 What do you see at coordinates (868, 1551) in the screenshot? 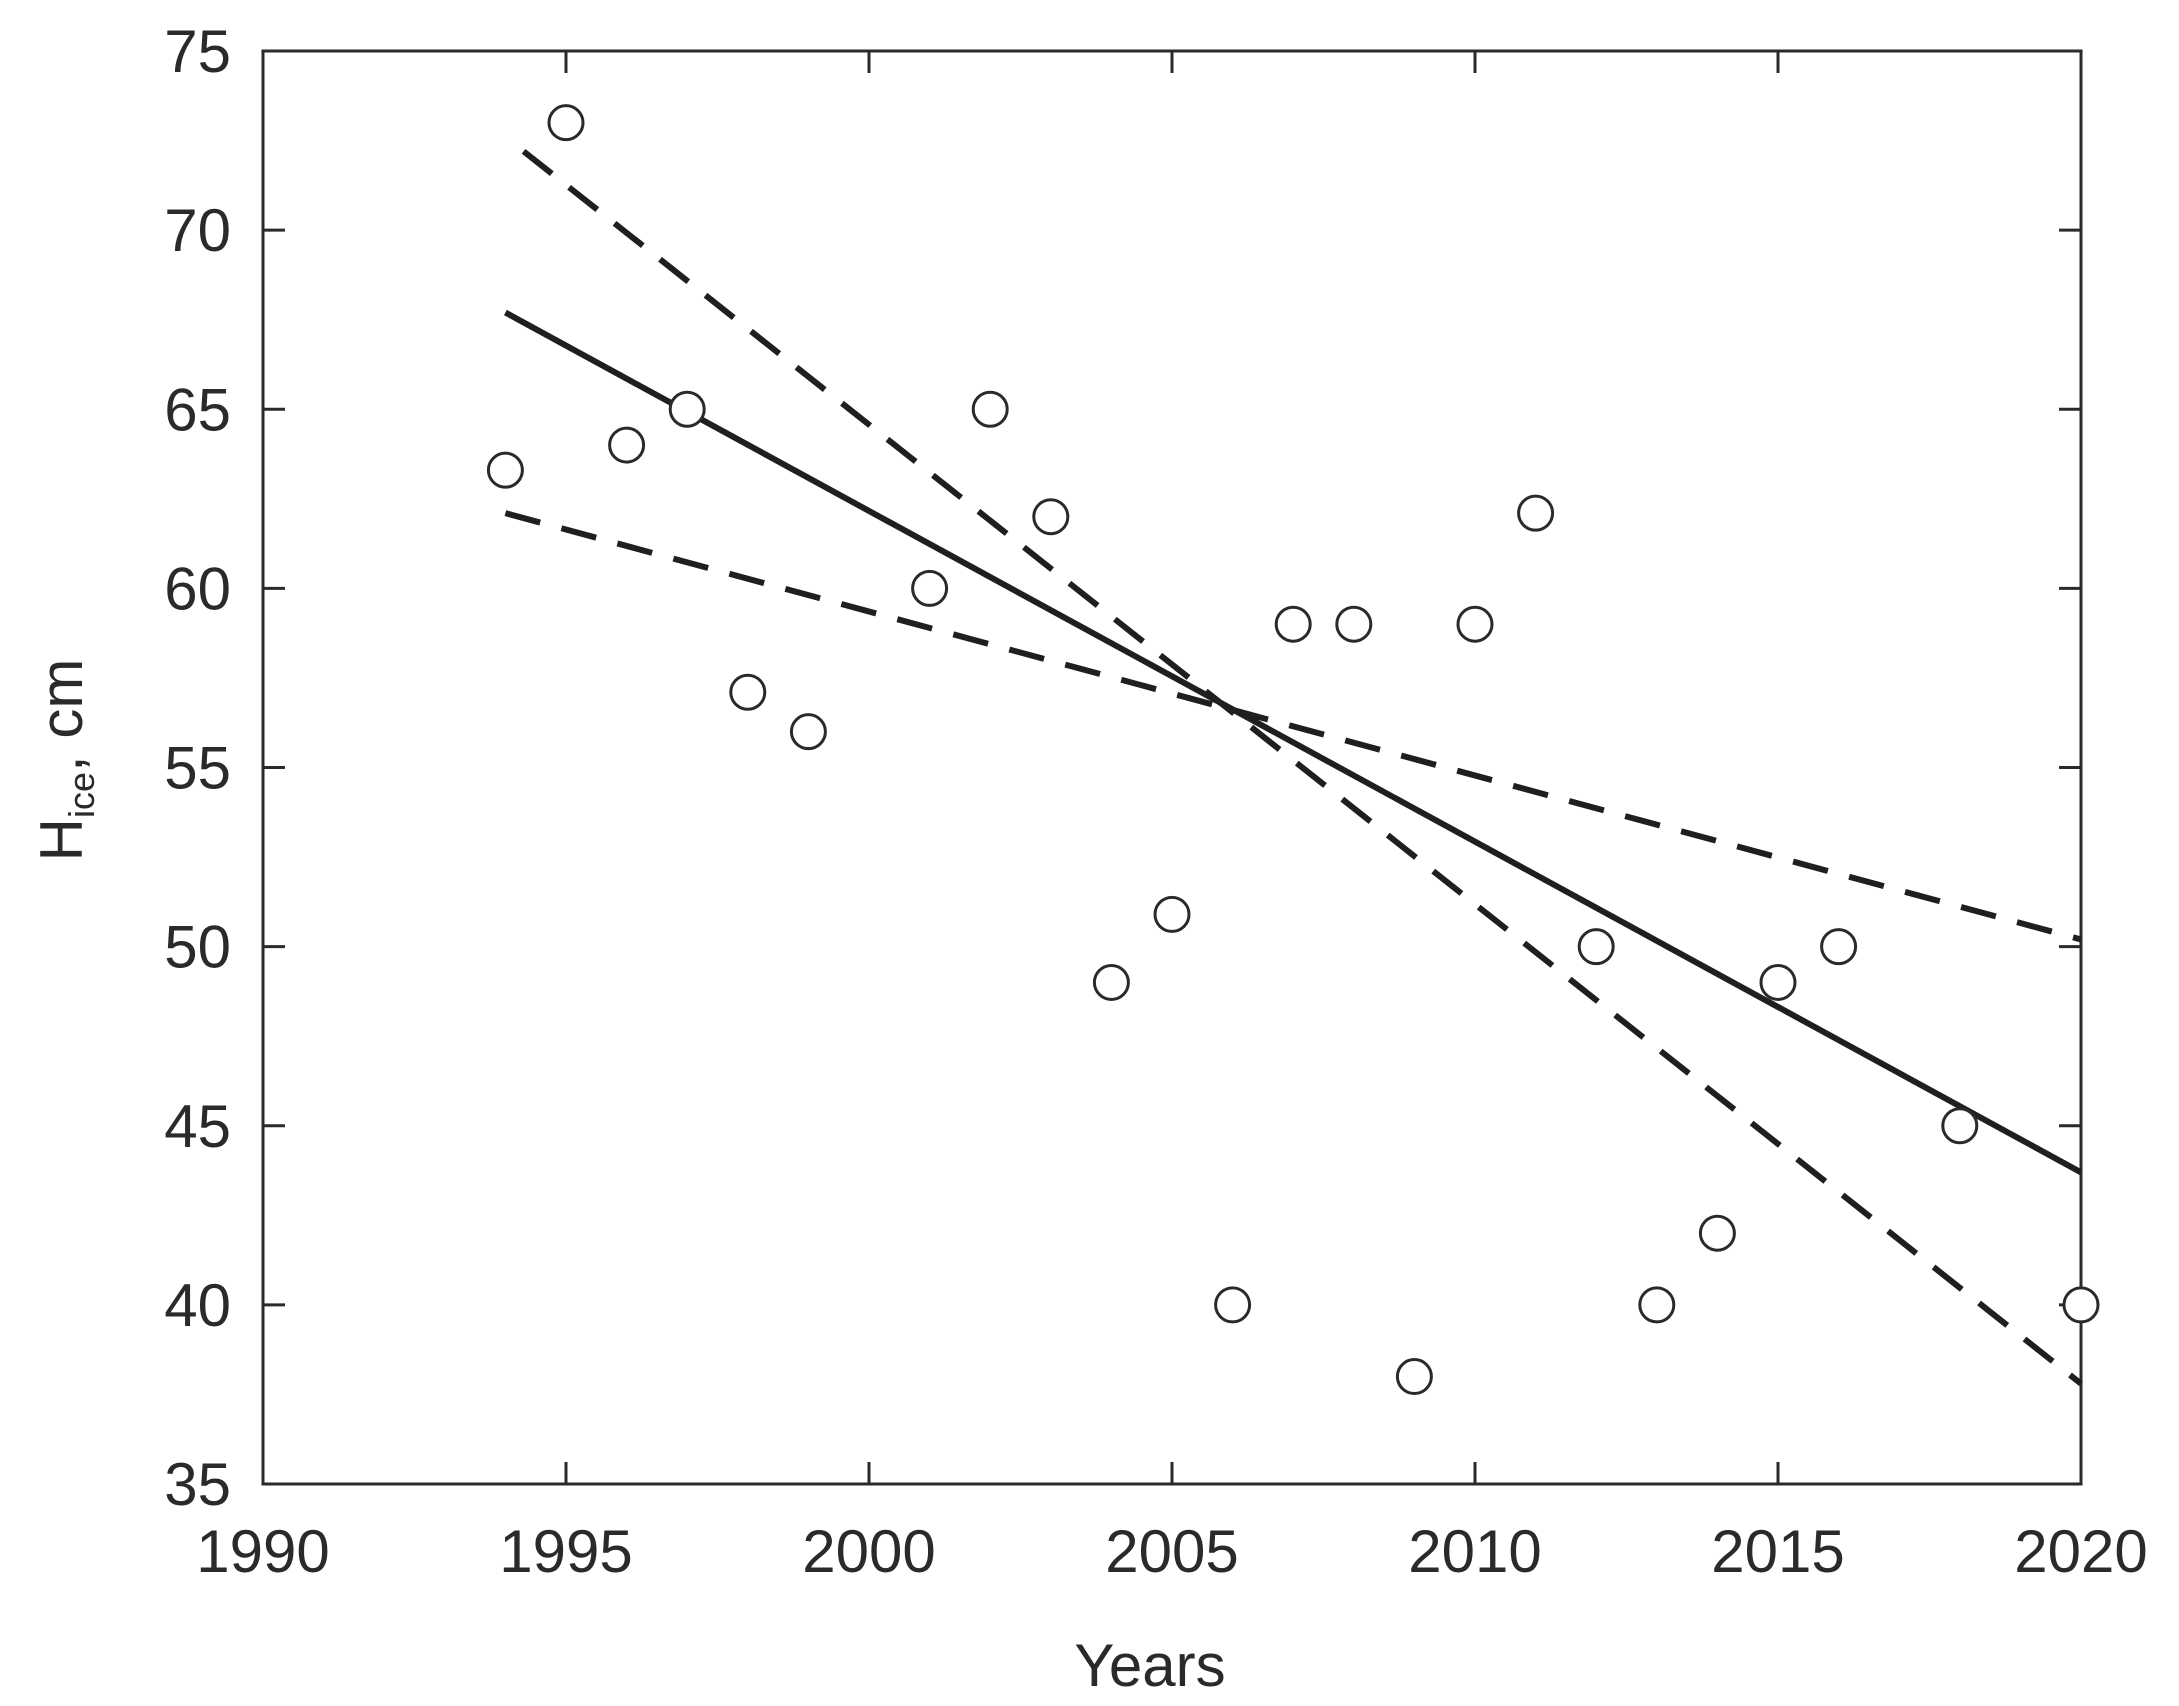
I see `x-tick-label: 2000` at bounding box center [868, 1551].